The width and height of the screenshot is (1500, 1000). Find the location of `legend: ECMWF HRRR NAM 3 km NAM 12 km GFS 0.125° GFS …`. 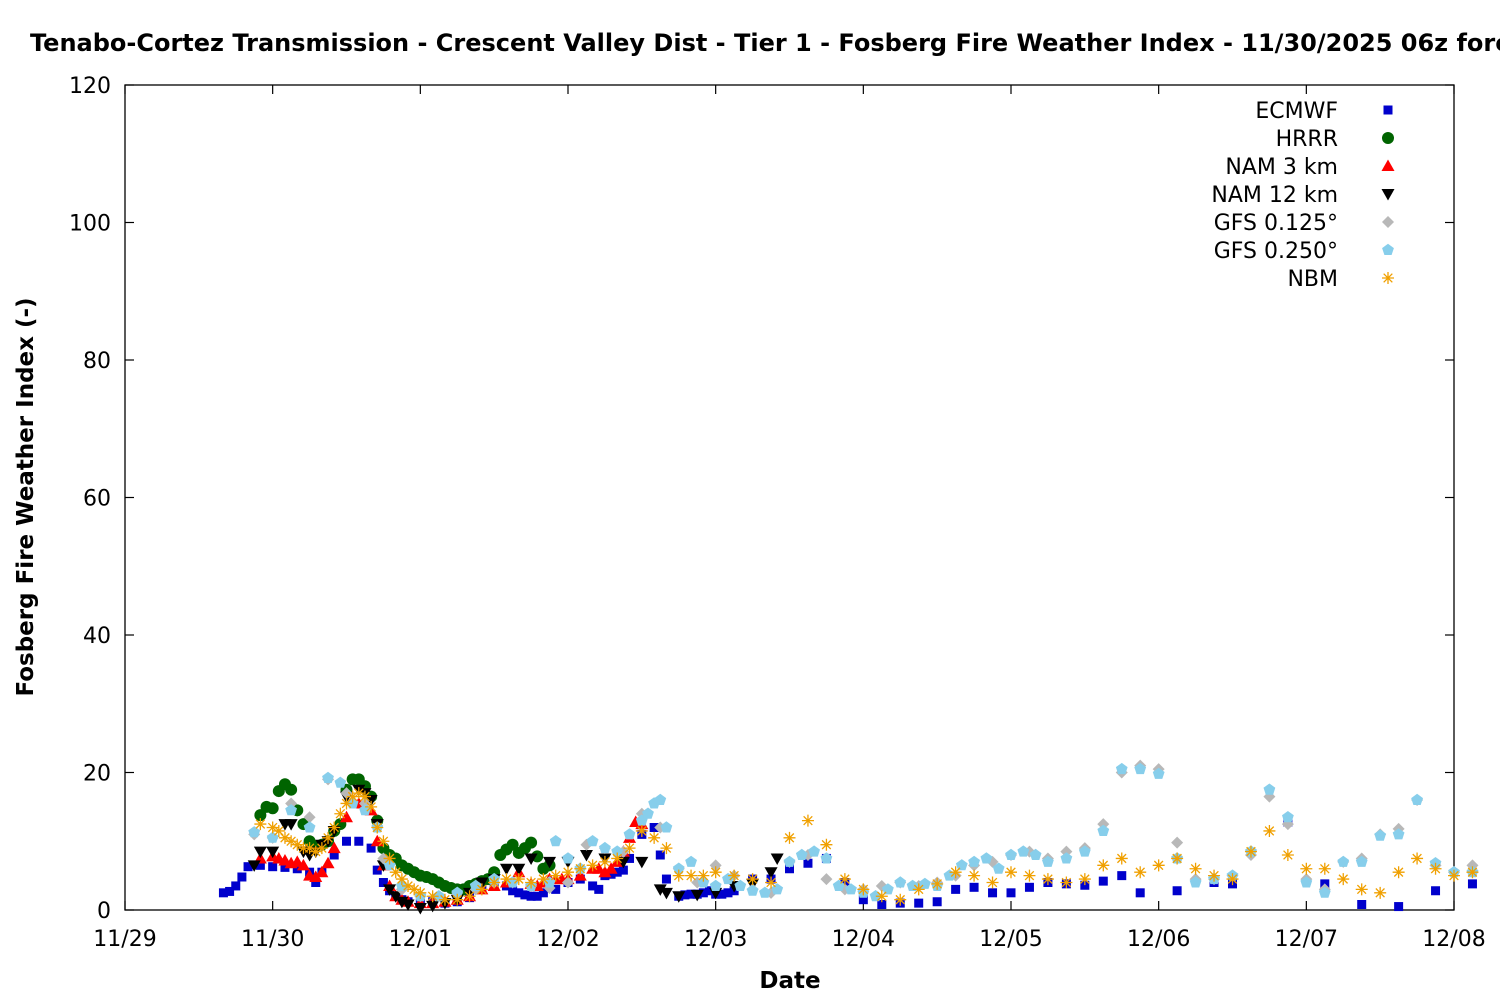

legend: ECMWF HRRR NAM 3 km NAM 12 km GFS 0.125° GFS … is located at coordinates (1303, 195).